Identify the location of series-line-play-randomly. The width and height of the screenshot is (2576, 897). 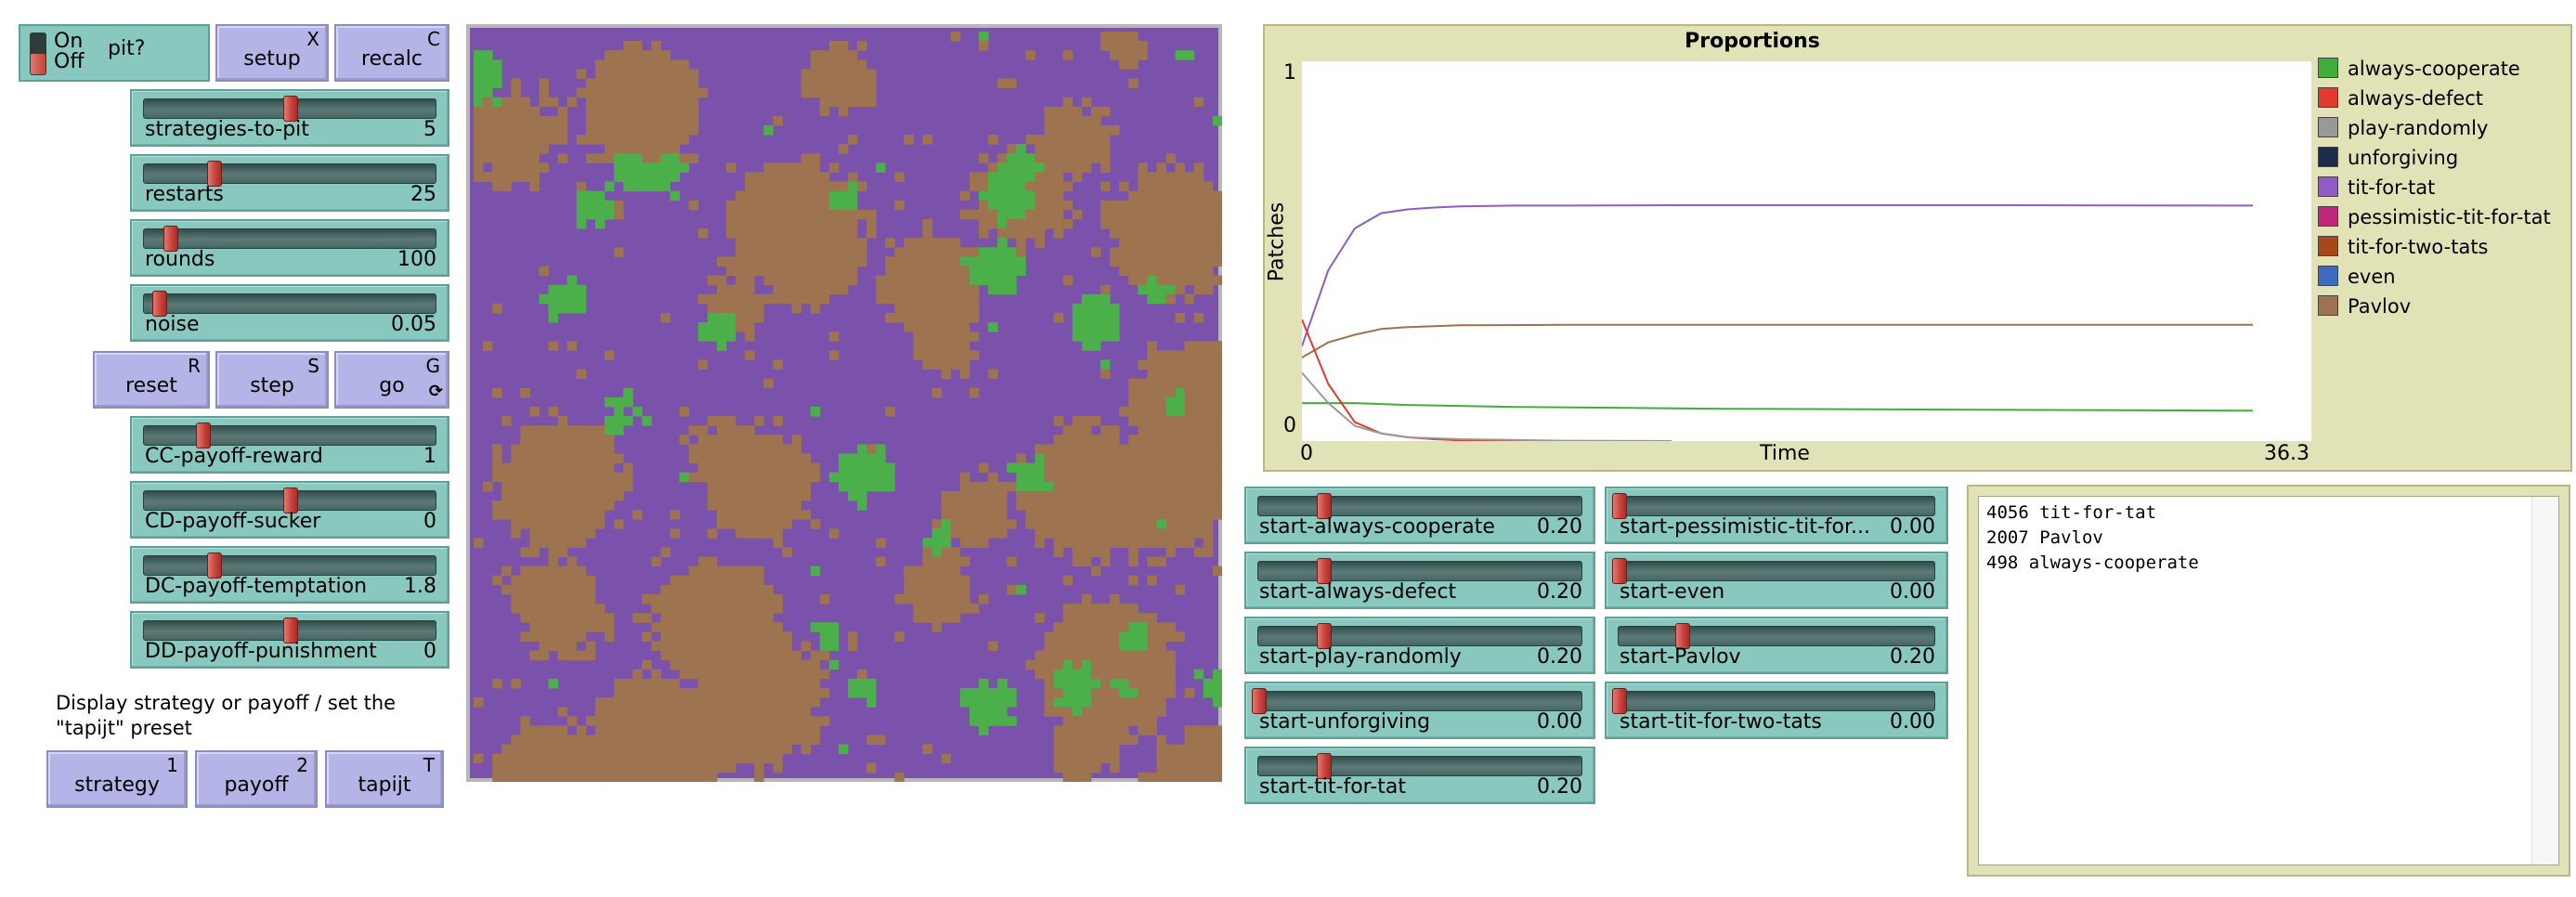
(1486, 406).